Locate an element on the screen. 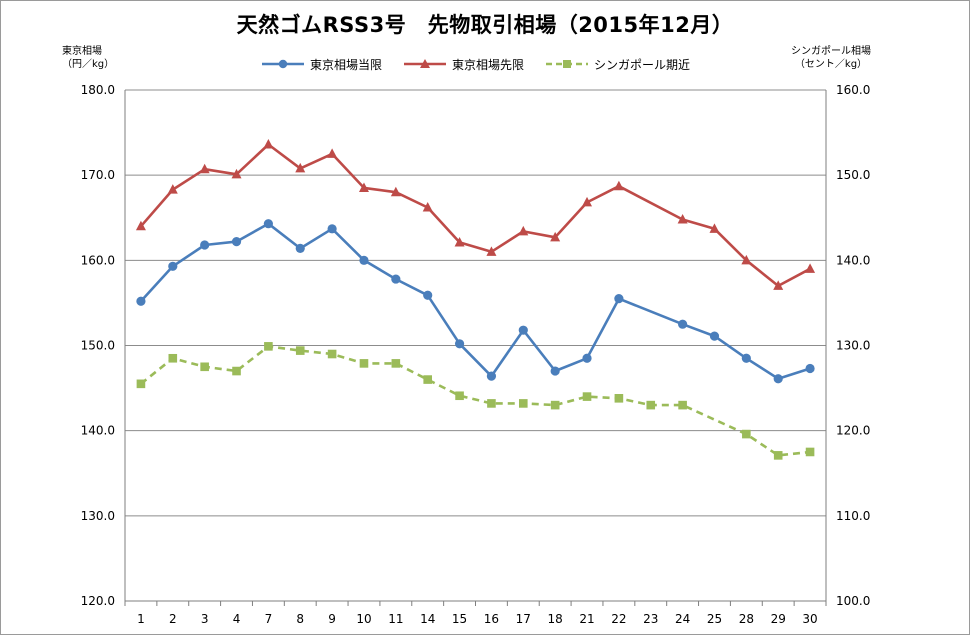 Image resolution: width=970 pixels, height=635 pixels. x-tick-label: 4 is located at coordinates (237, 619).